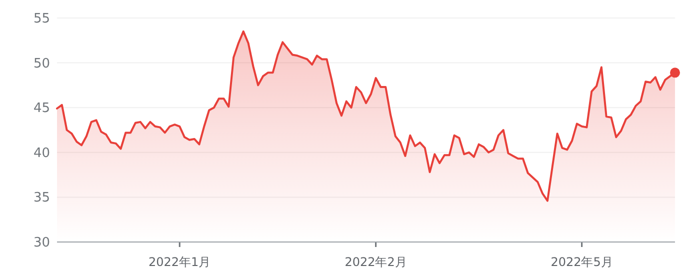 The width and height of the screenshot is (697, 279). I want to click on y-tick-label: 55, so click(41, 19).